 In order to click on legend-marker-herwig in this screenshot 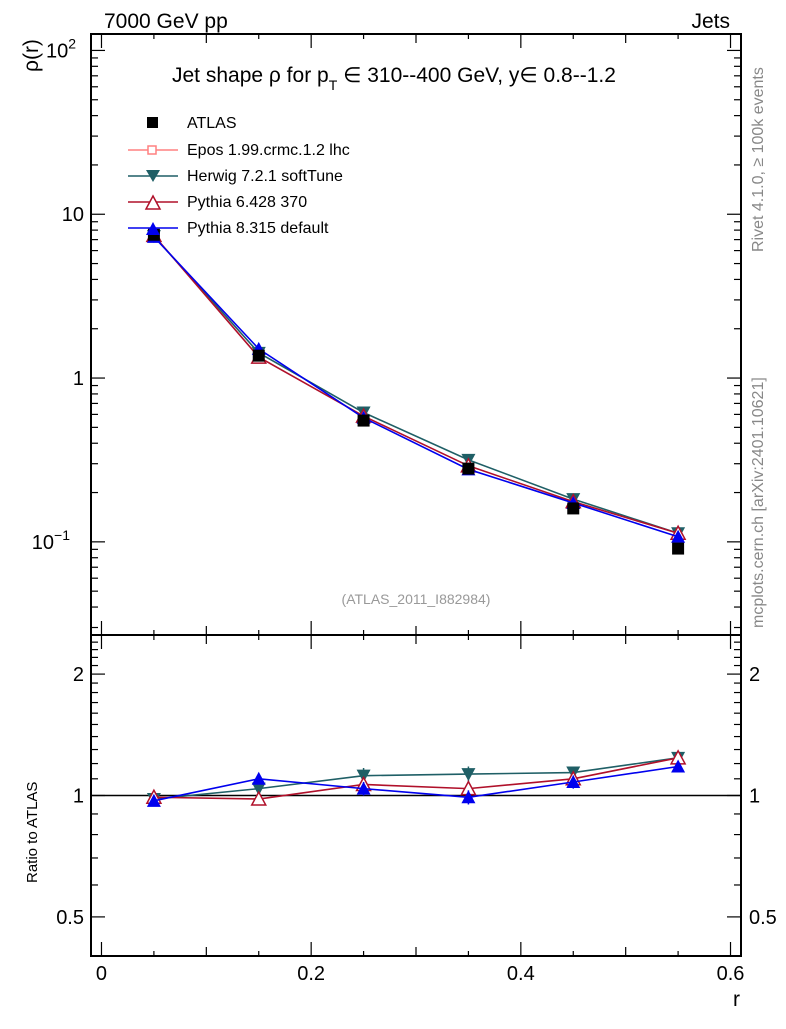, I will do `click(153, 176)`.